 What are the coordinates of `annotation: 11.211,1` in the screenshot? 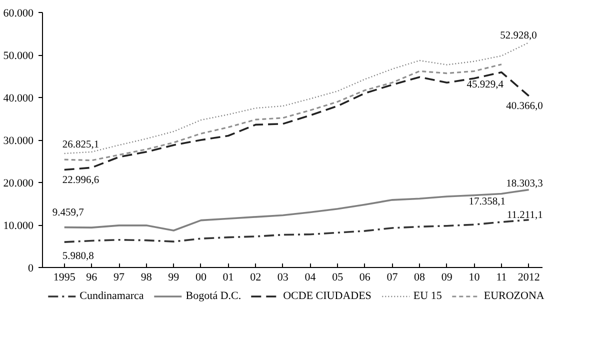 It's located at (524, 215).